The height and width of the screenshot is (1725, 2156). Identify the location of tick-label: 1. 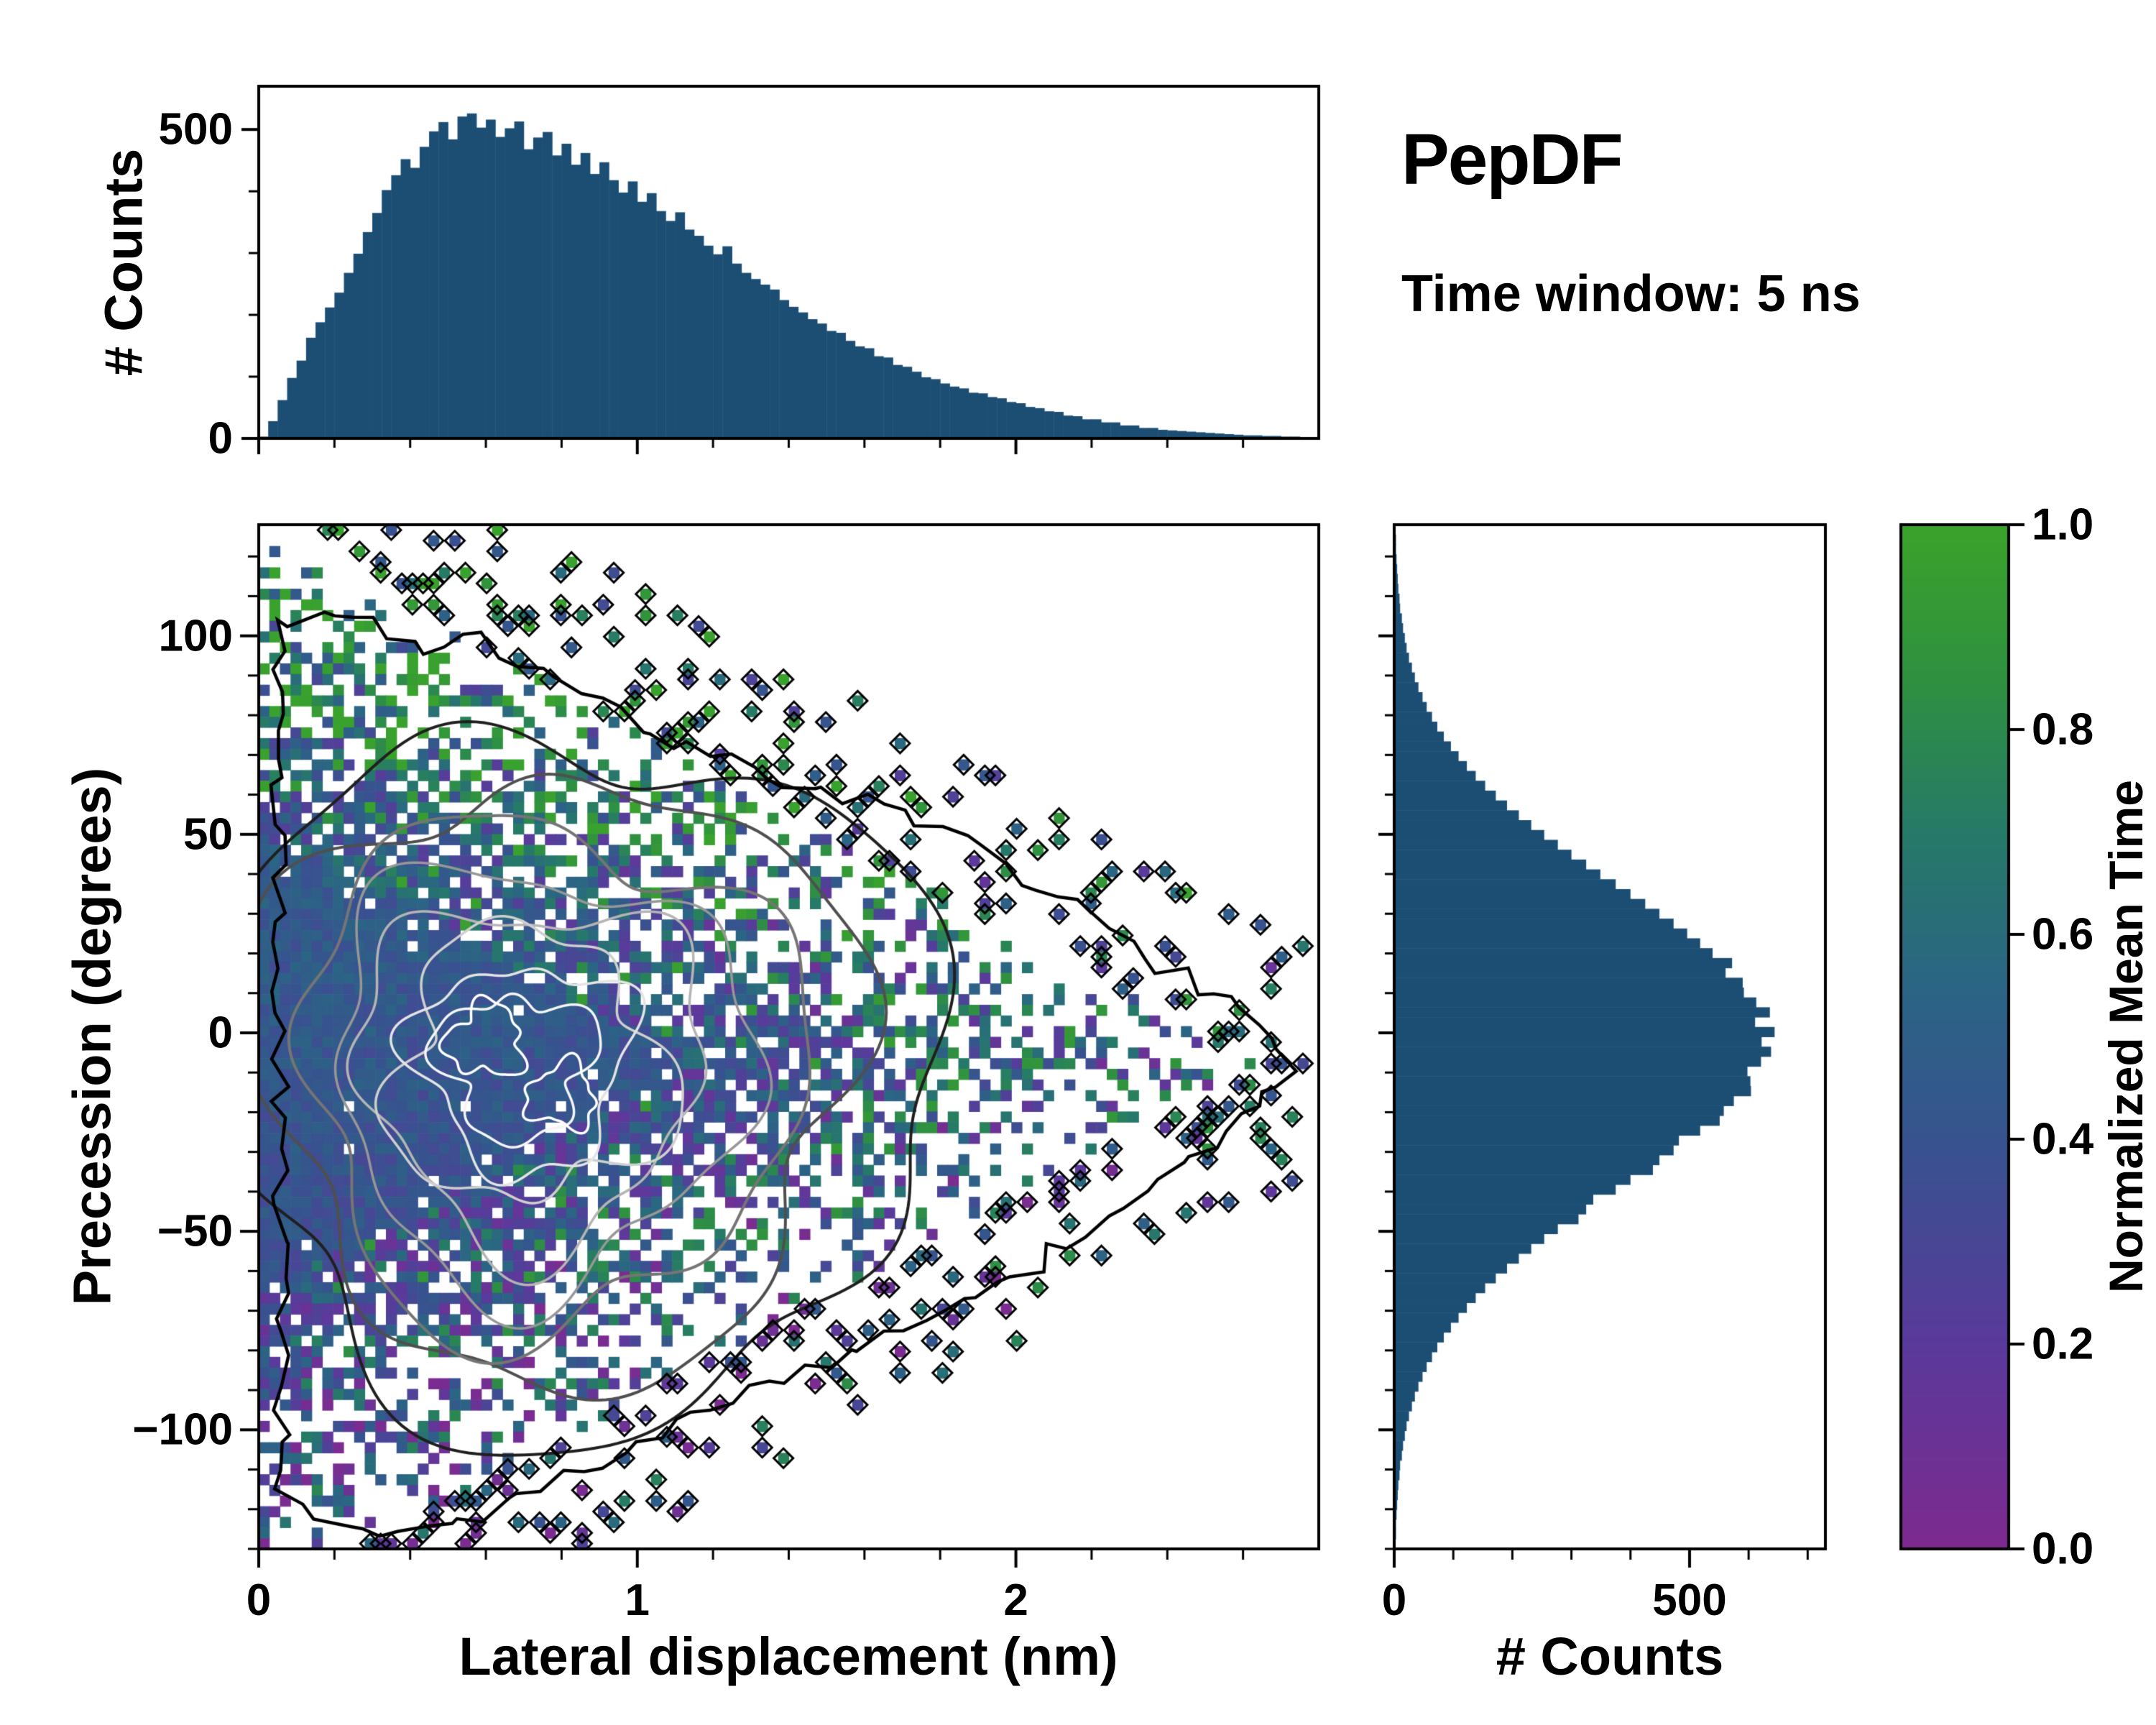
(637, 1600).